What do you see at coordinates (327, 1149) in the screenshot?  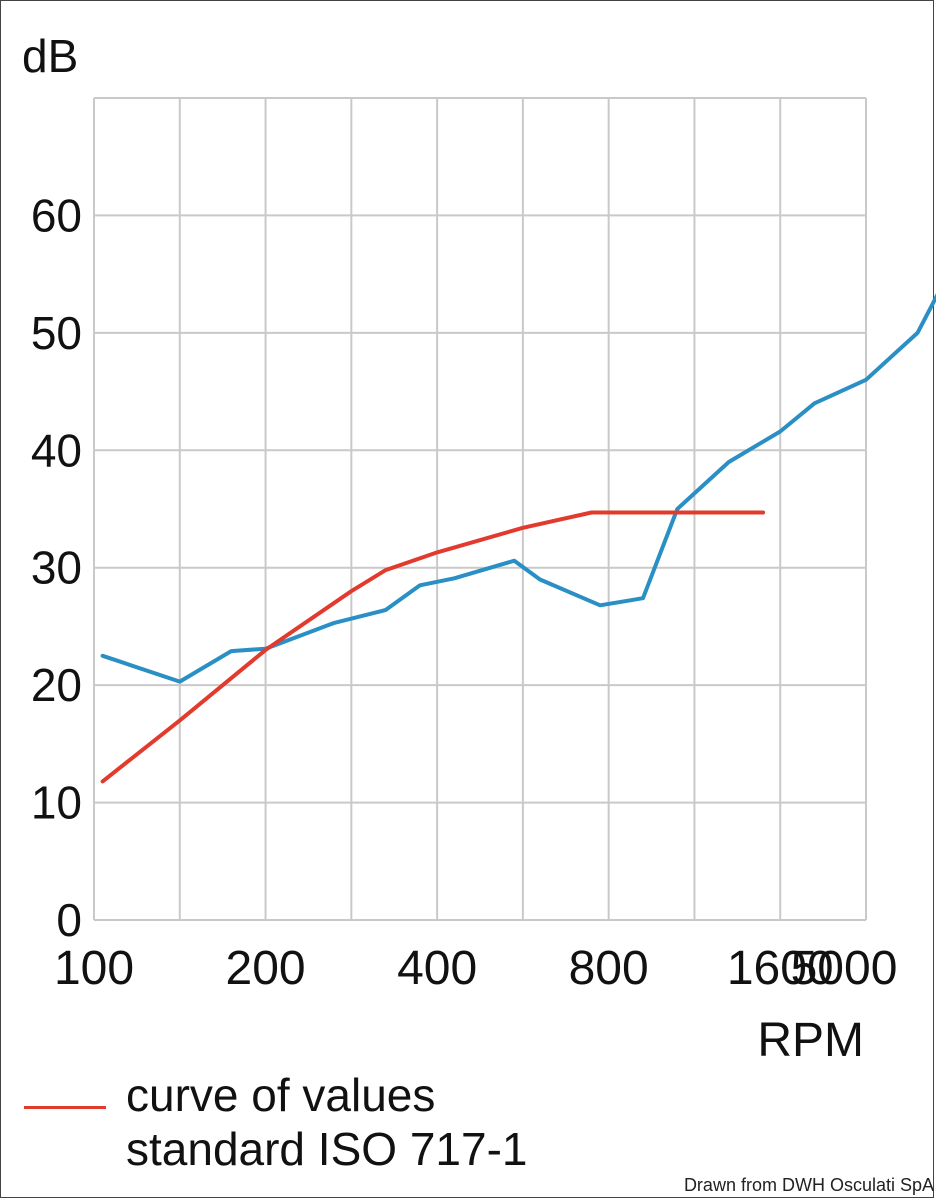 I see `legend-label-line2: standard ISO 717-1` at bounding box center [327, 1149].